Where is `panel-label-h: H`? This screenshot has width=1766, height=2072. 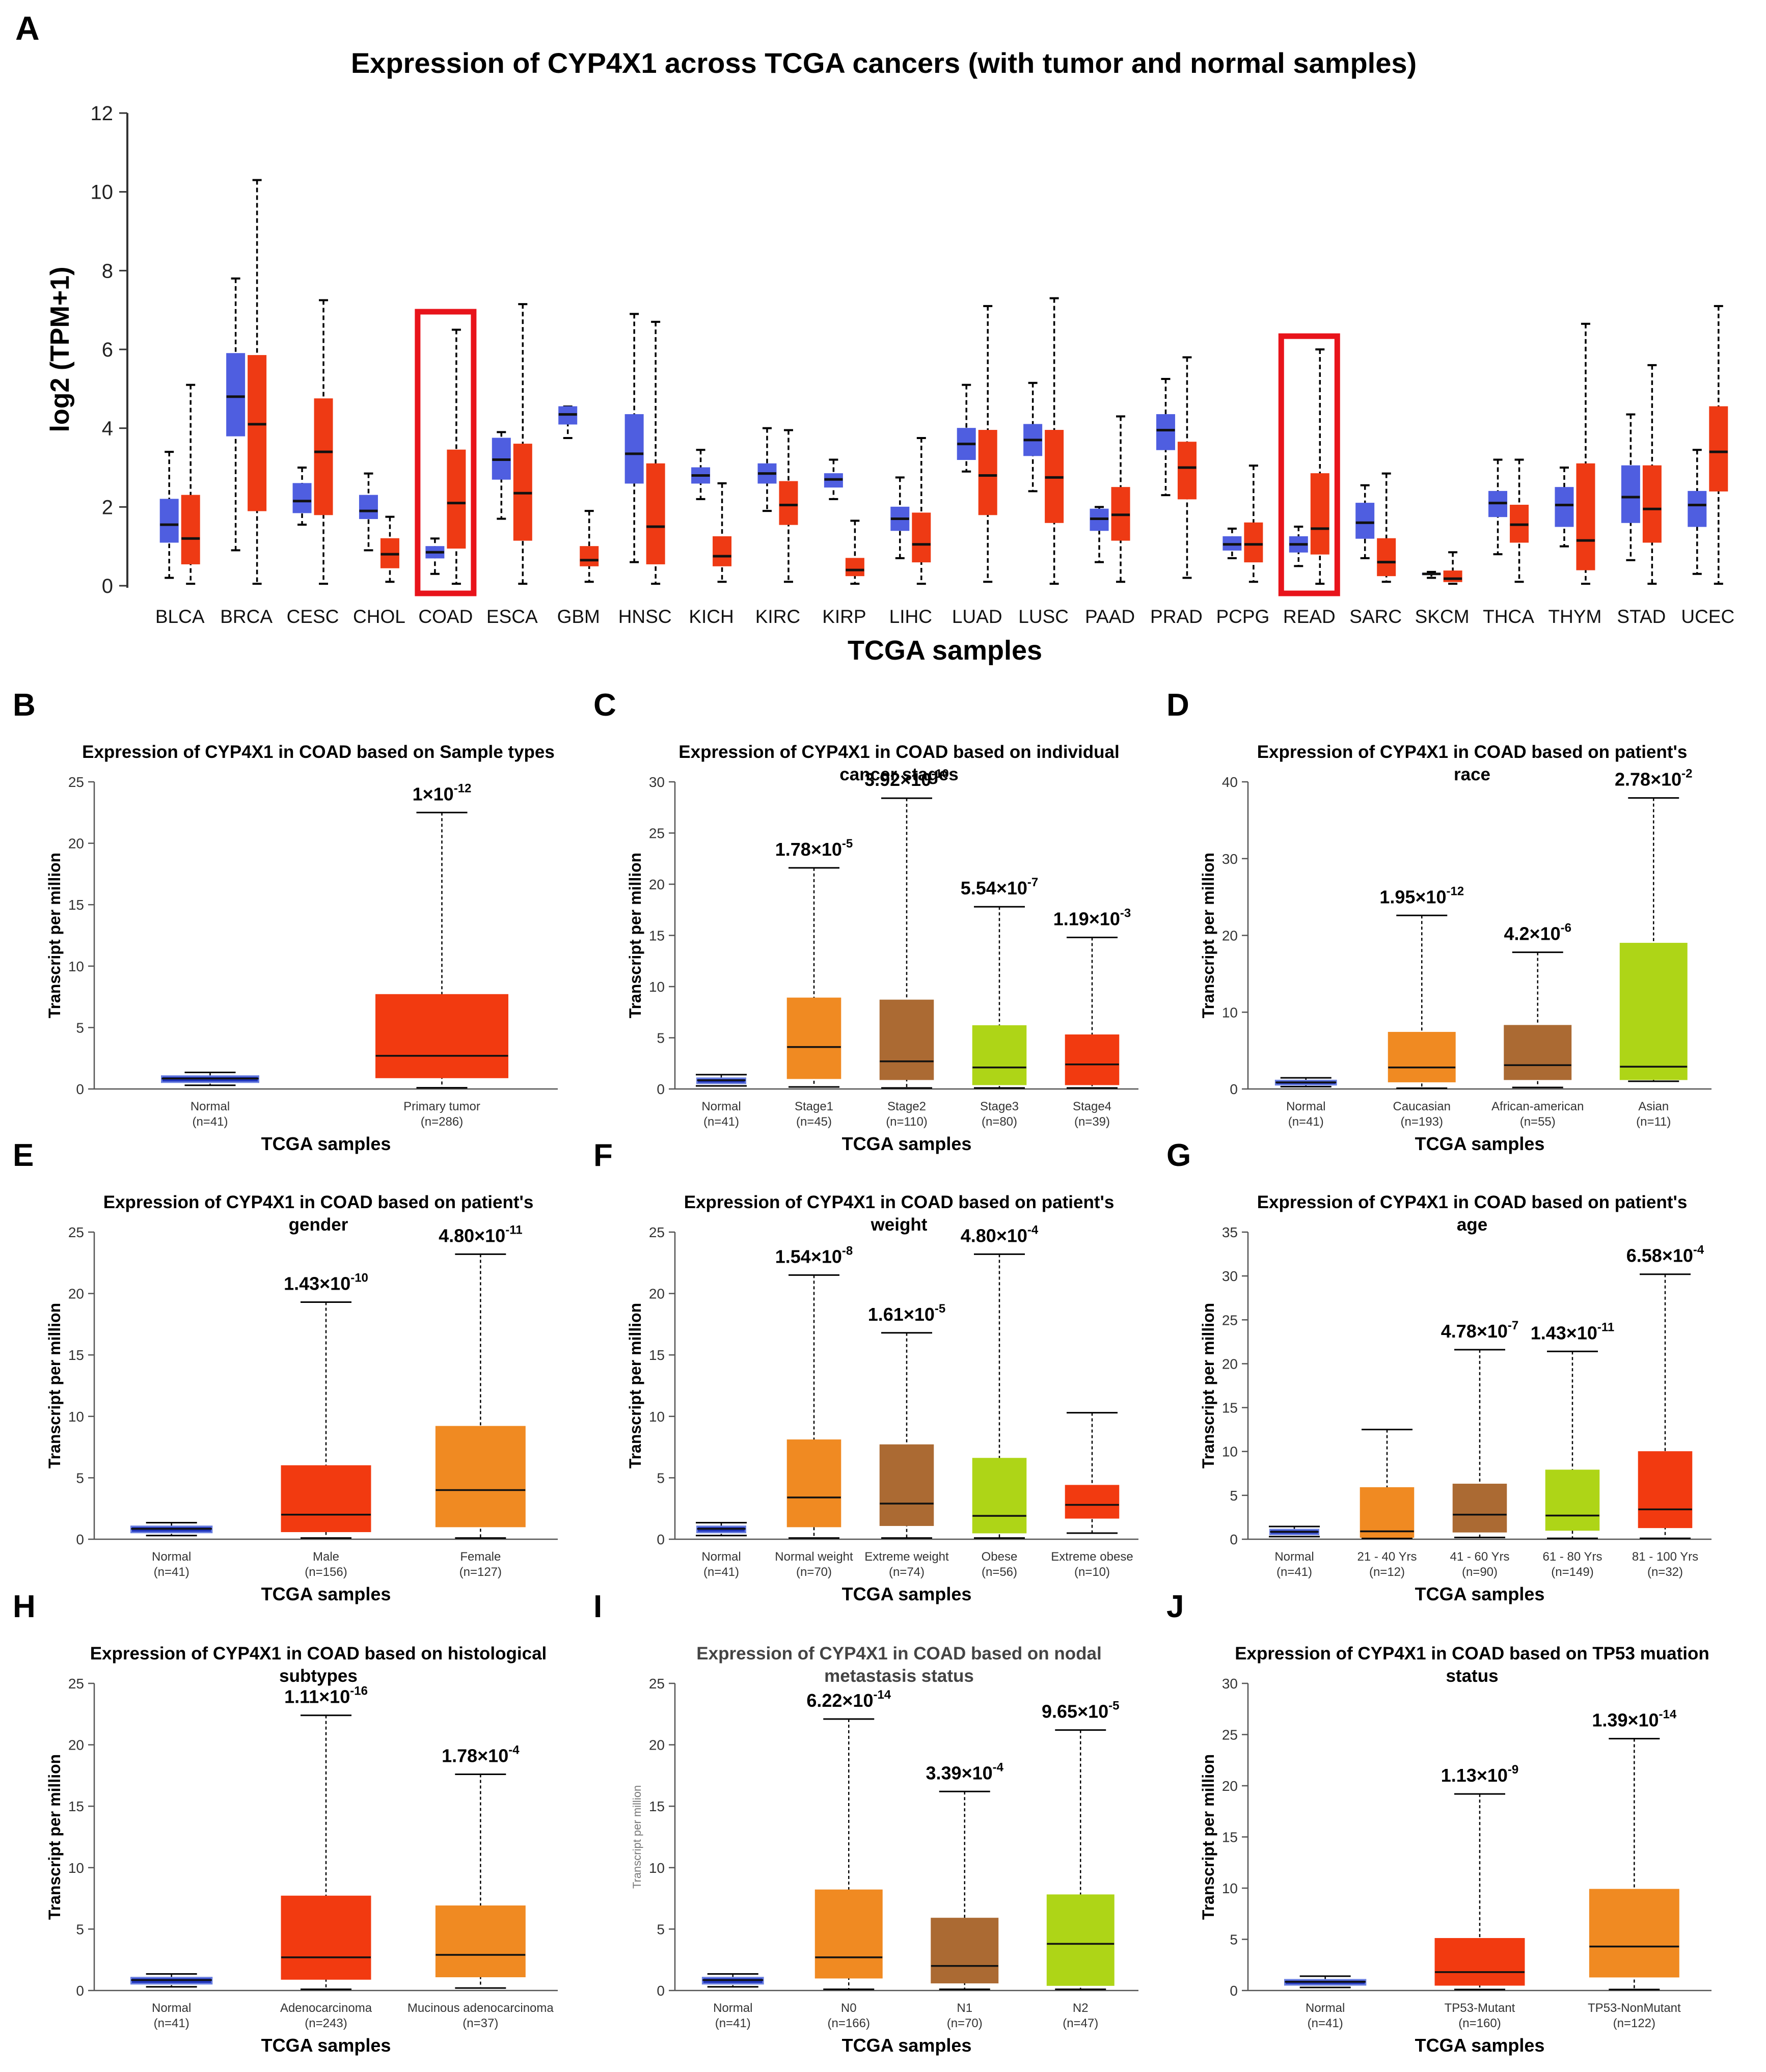
panel-label-h: H is located at coordinates (24, 1606).